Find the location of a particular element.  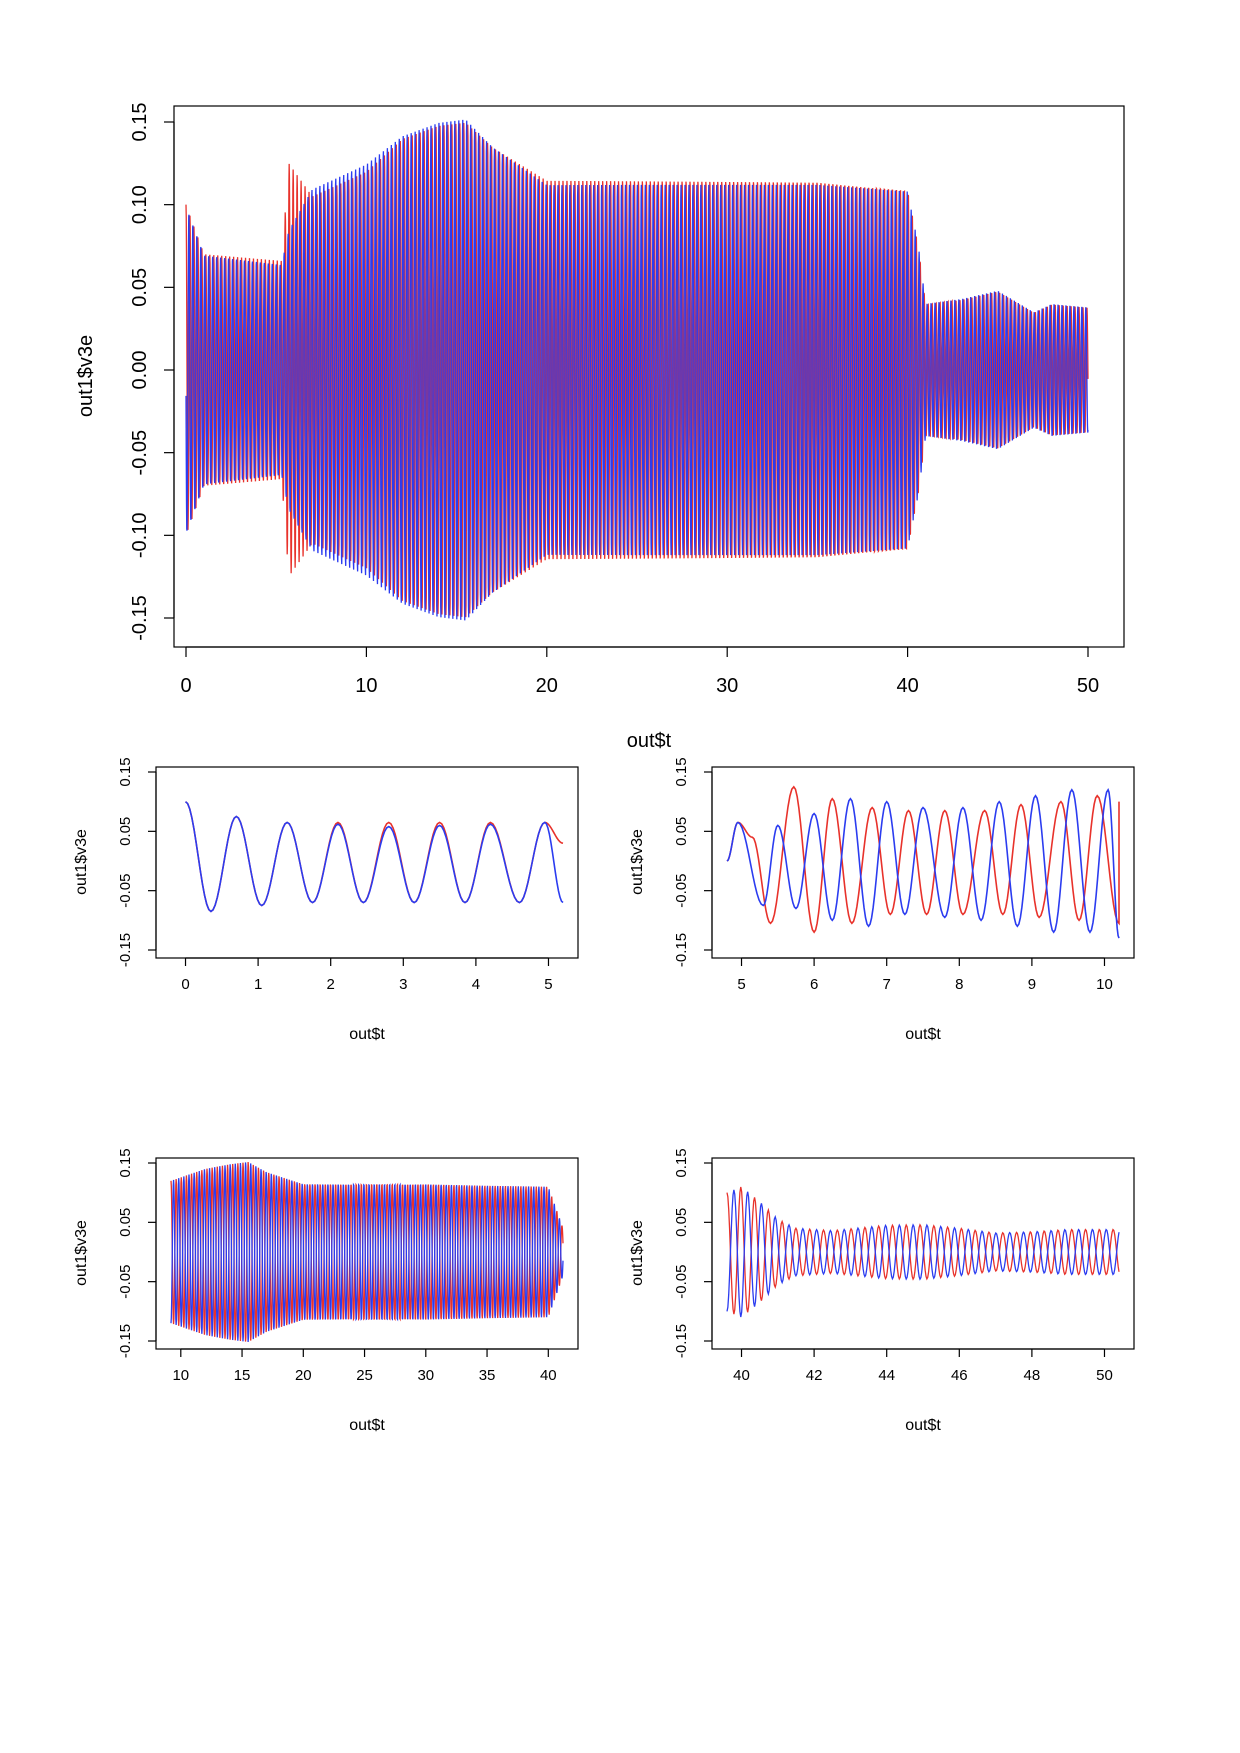

x-axis: 0 1 2 3 4 5 is located at coordinates (367, 975).